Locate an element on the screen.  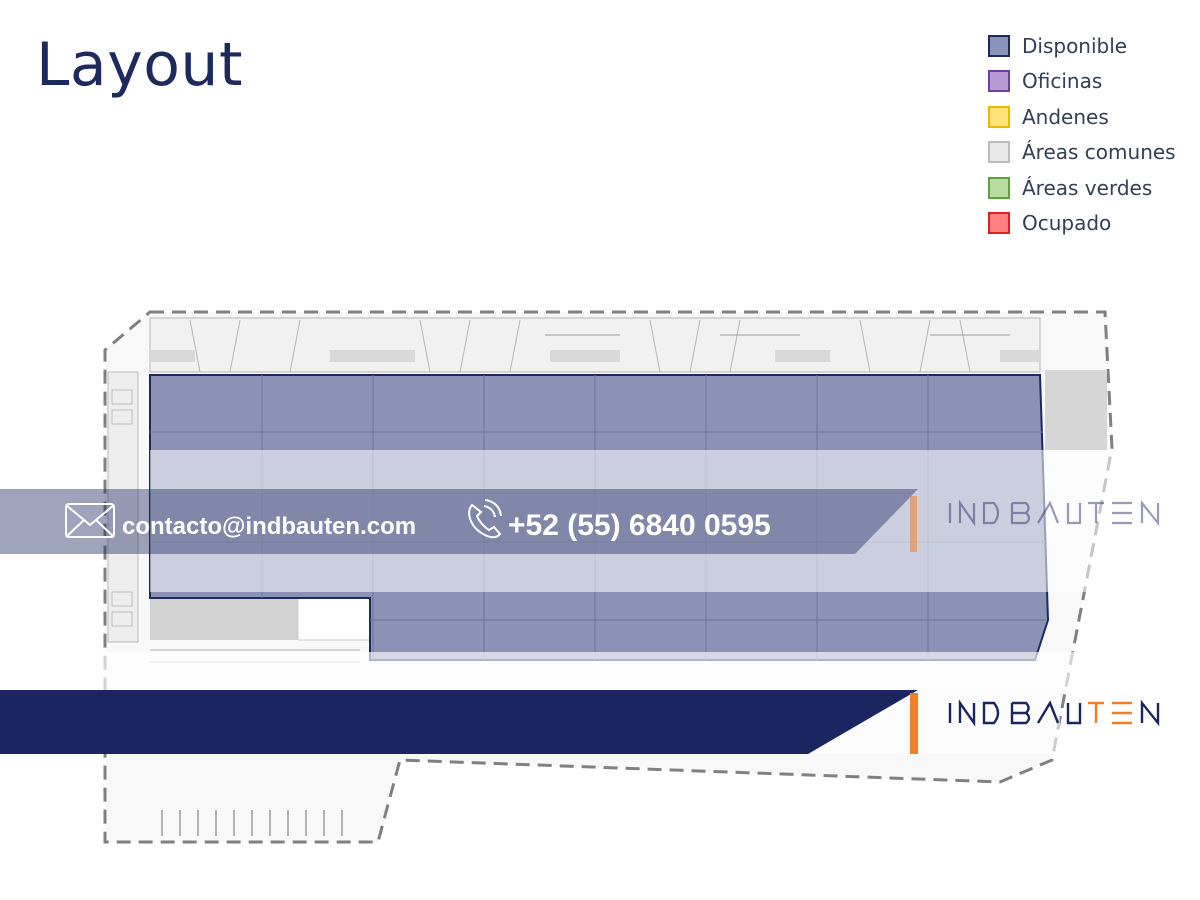
overlay-band-upper is located at coordinates (631, 521).